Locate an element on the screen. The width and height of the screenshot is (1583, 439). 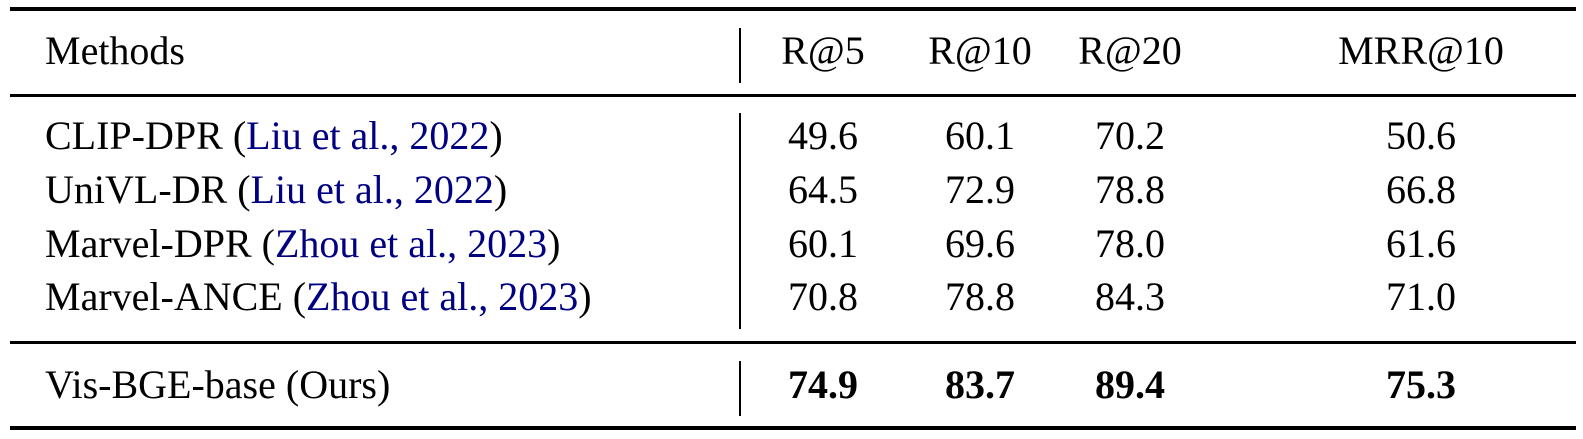
method-name: CLIP-DPR is located at coordinates (134, 135).